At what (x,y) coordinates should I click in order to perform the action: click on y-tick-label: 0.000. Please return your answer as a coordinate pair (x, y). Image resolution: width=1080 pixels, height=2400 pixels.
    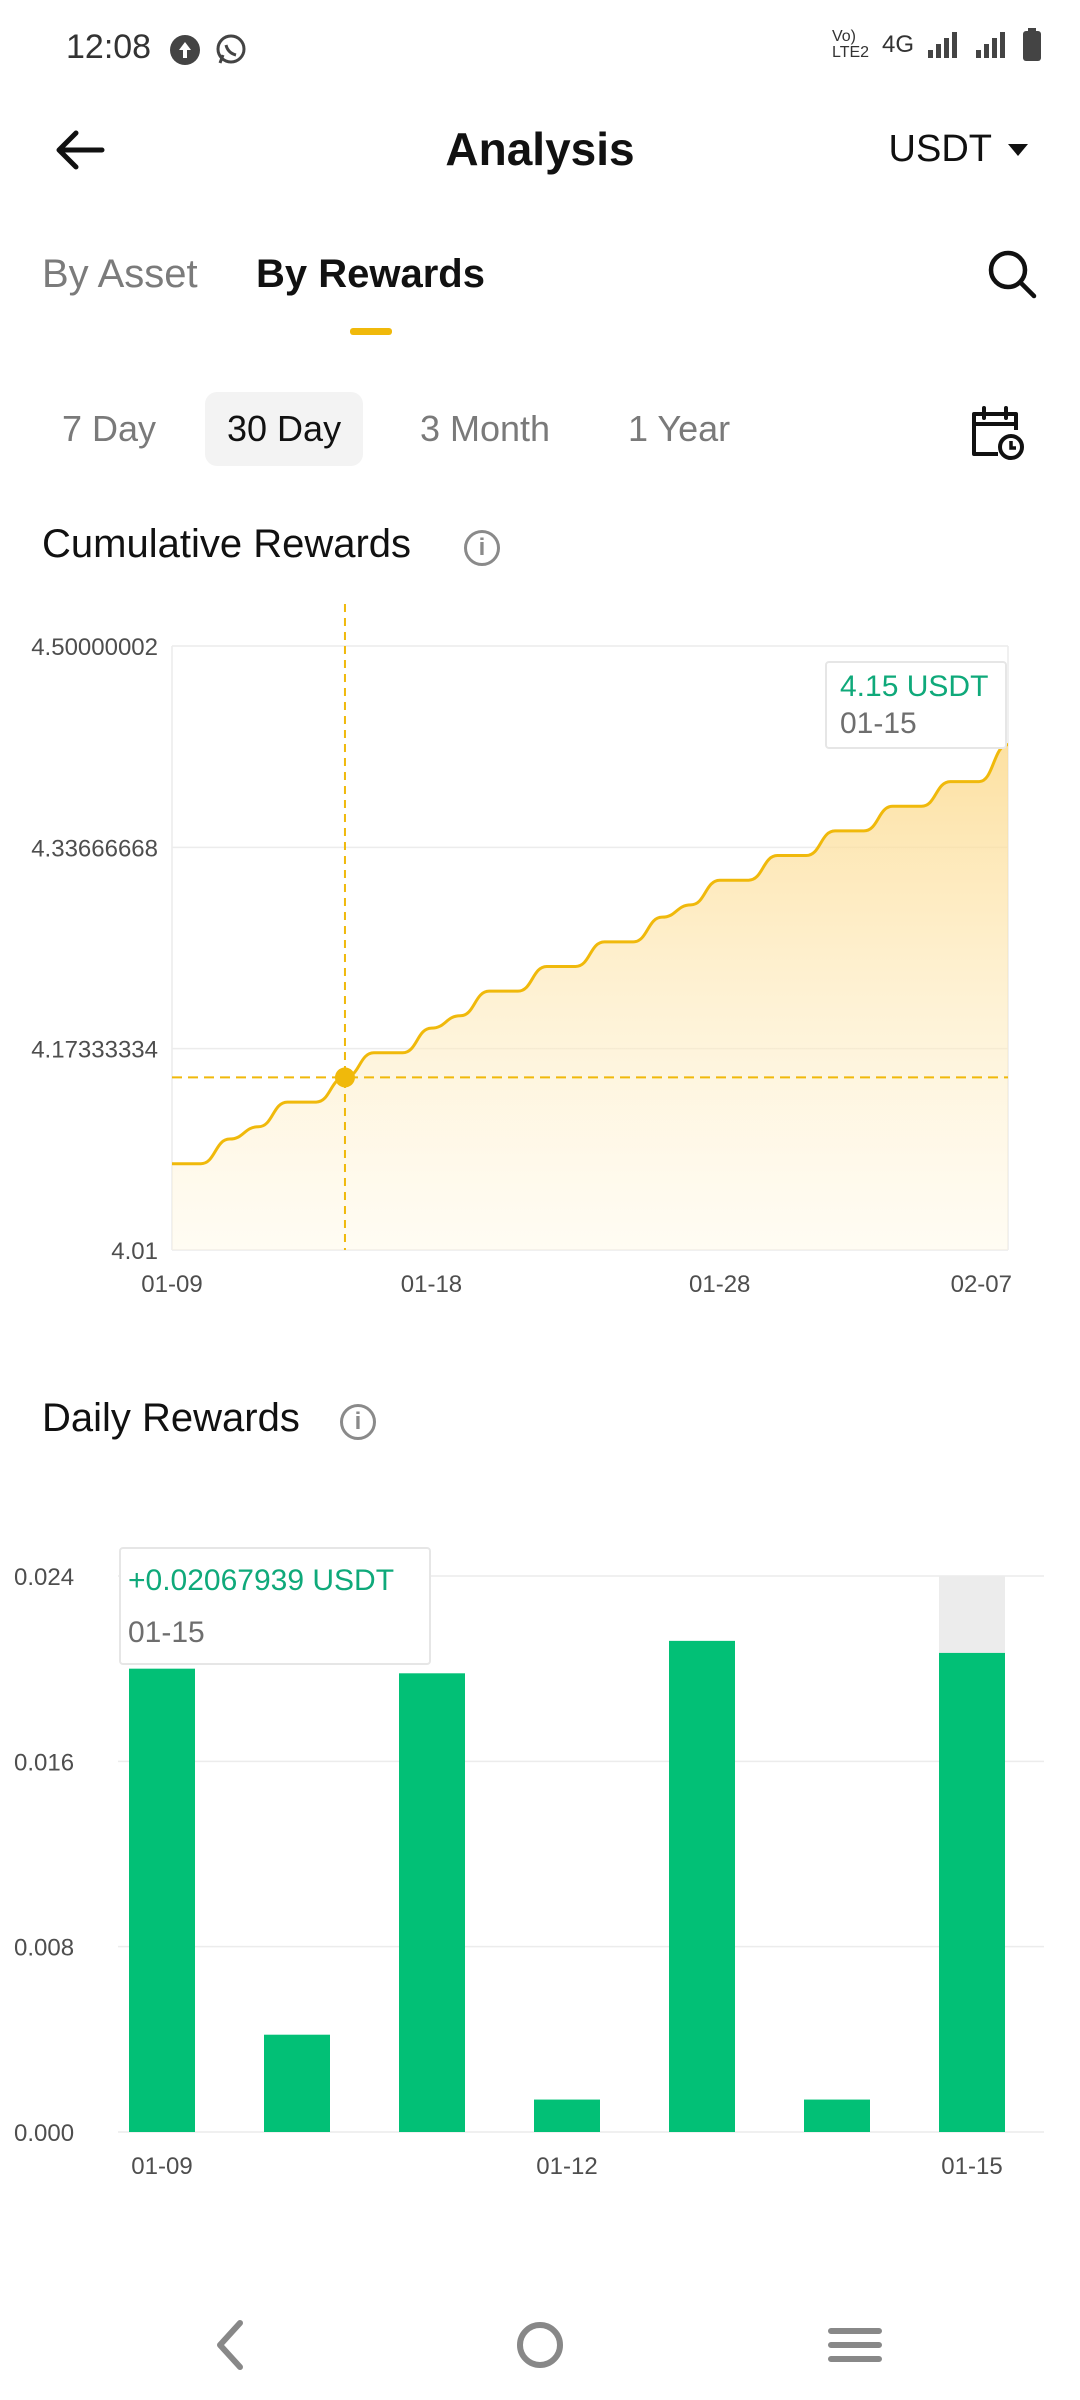
    Looking at the image, I should click on (44, 2133).